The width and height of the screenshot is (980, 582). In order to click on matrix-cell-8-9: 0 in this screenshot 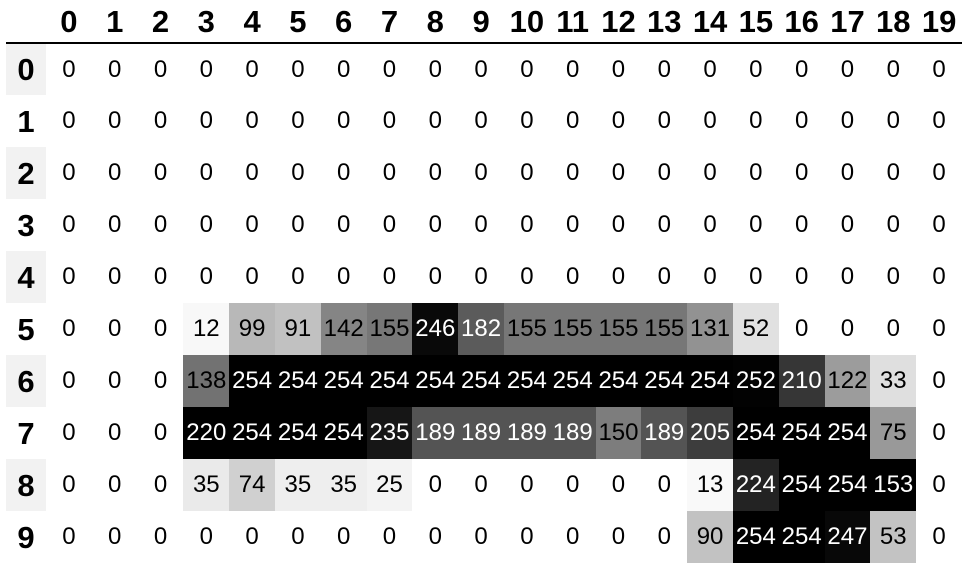, I will do `click(481, 485)`.